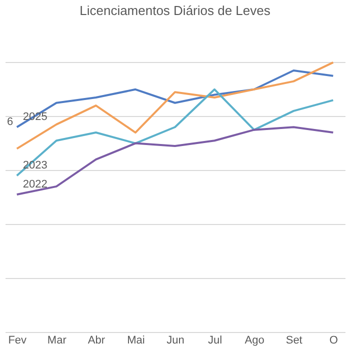 This screenshot has height=350, width=350. Describe the element at coordinates (10, 122) in the screenshot. I see `annotation: 6` at that location.